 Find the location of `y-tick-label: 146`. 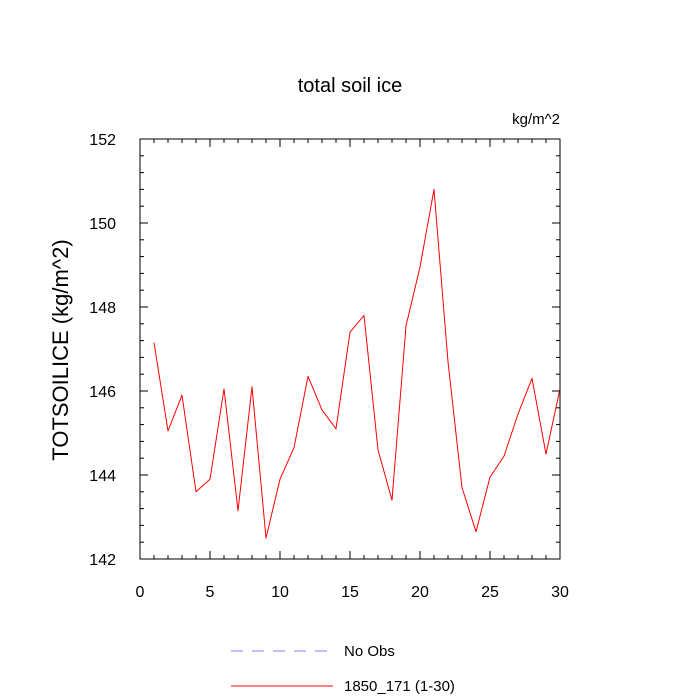

y-tick-label: 146 is located at coordinates (102, 392).